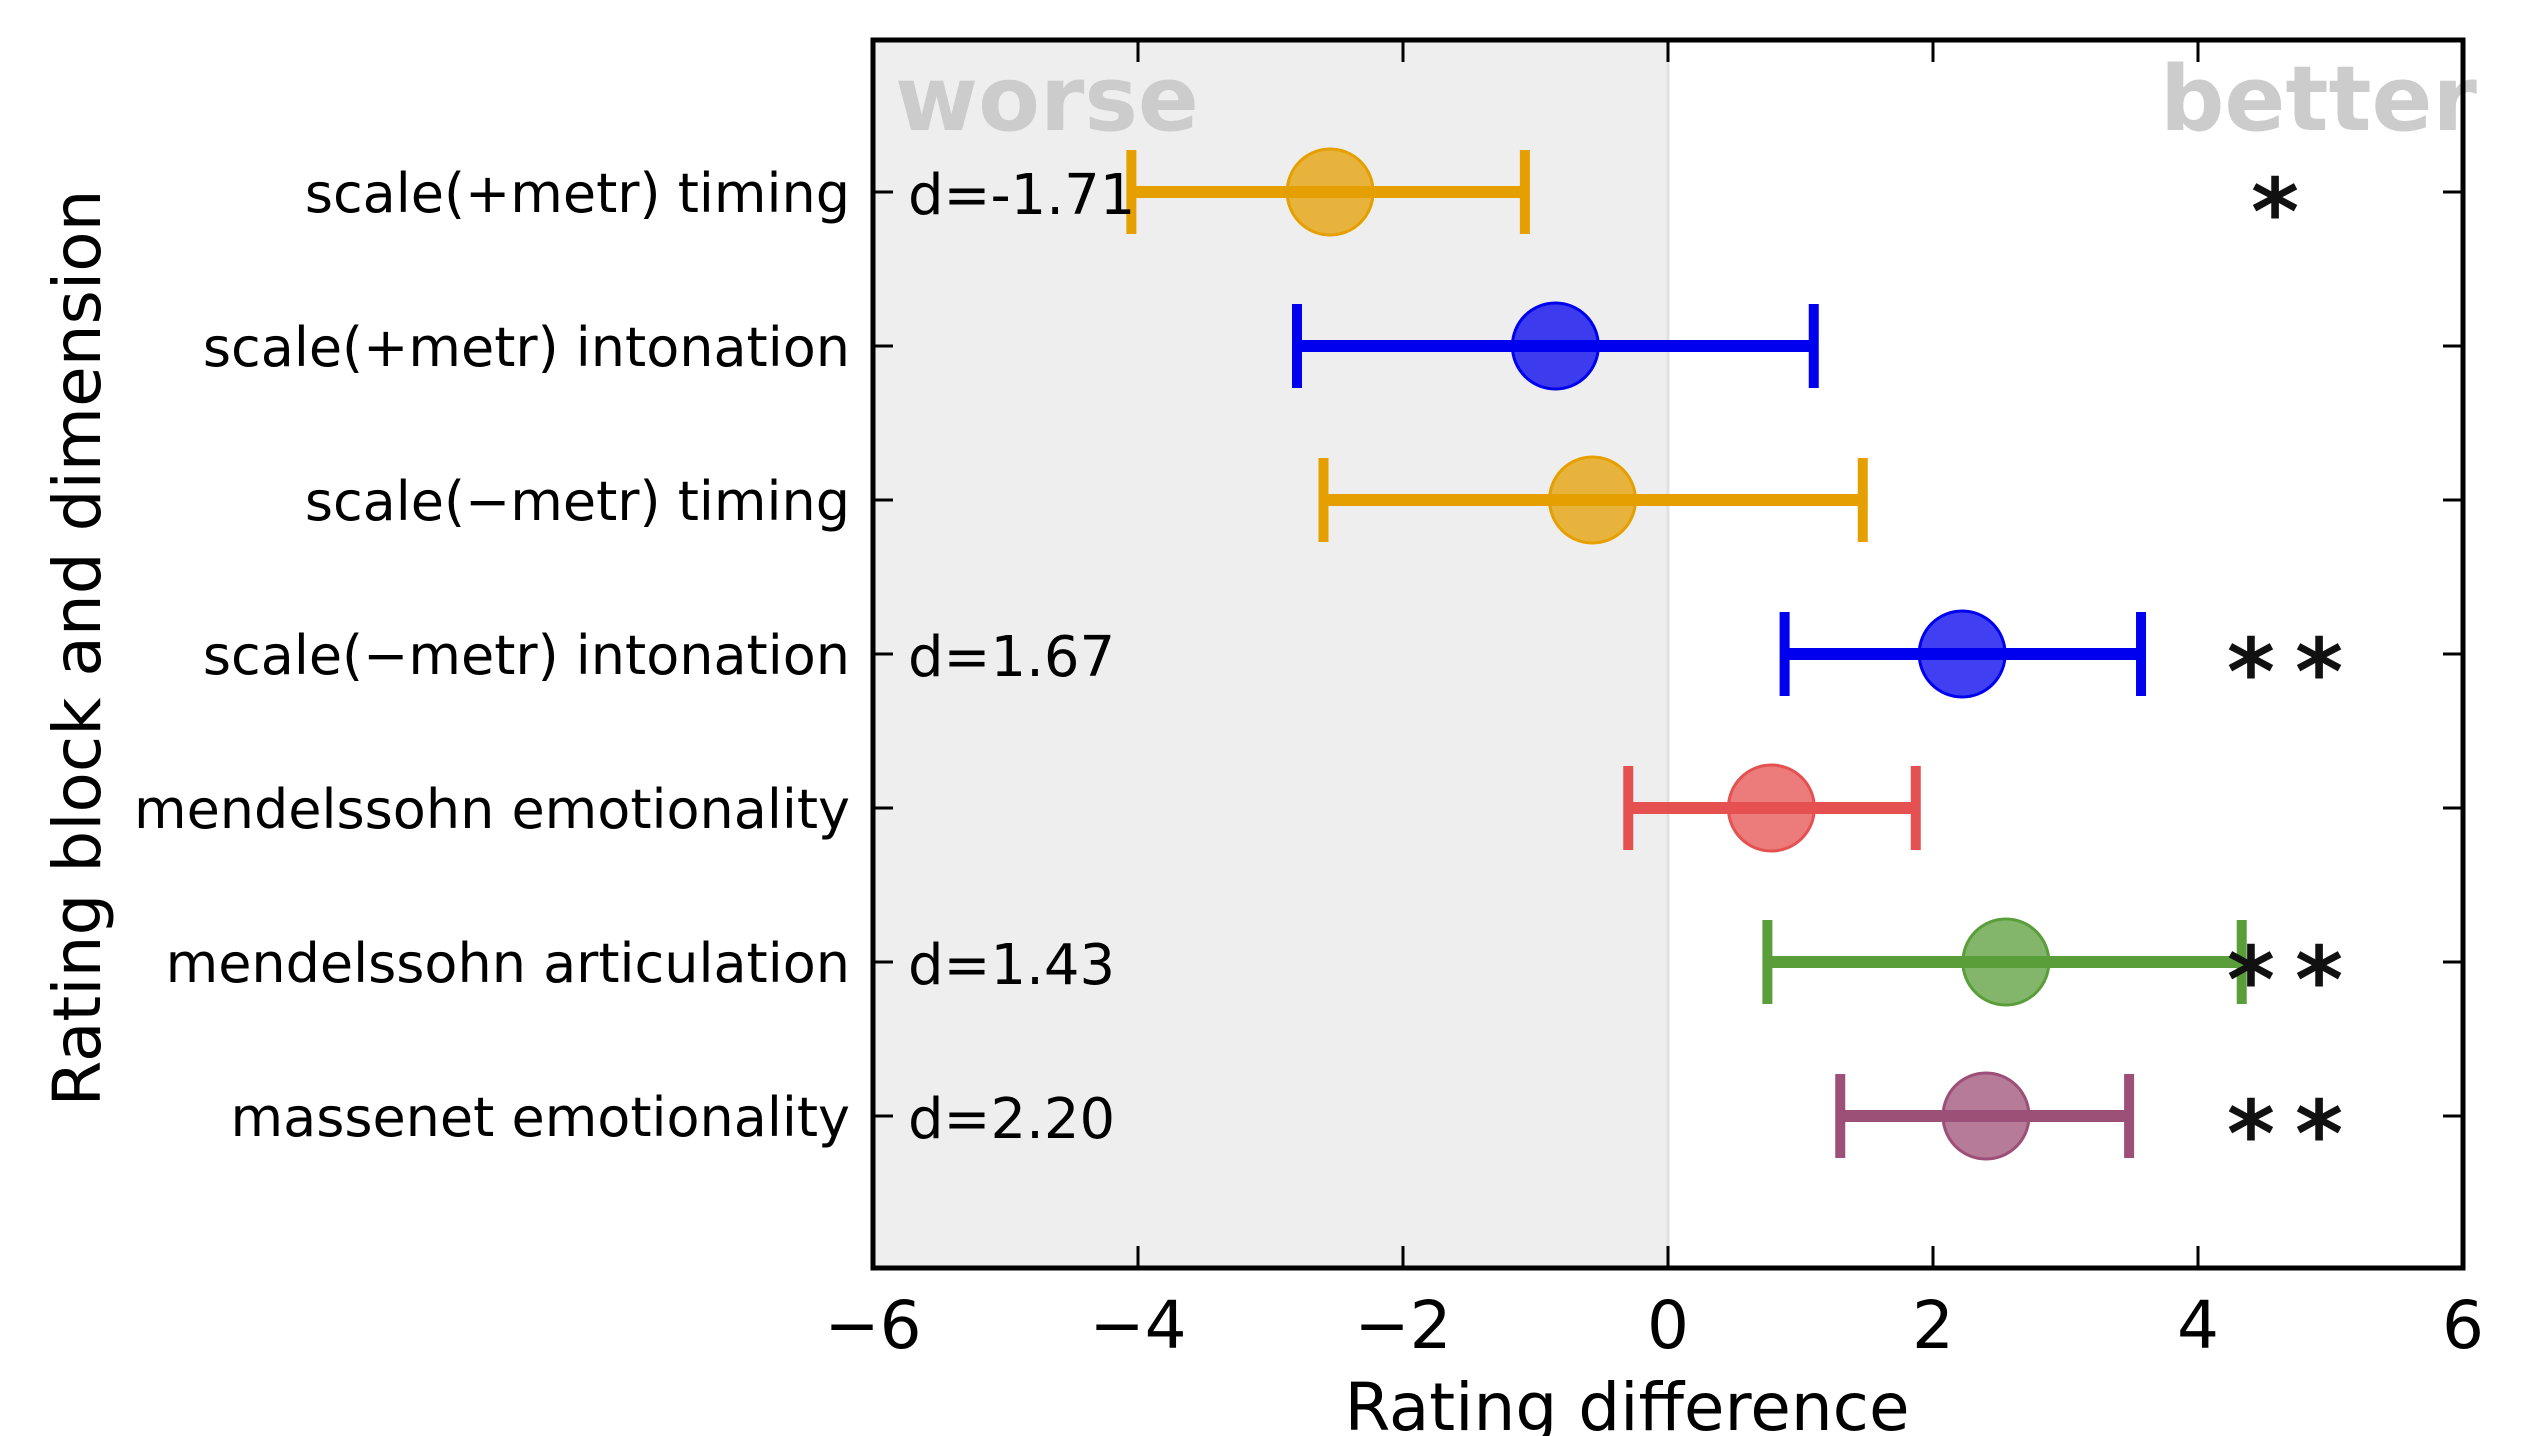 Image resolution: width=2522 pixels, height=1436 pixels. What do you see at coordinates (1668, 1325) in the screenshot?
I see `x-tick-label-3: 0` at bounding box center [1668, 1325].